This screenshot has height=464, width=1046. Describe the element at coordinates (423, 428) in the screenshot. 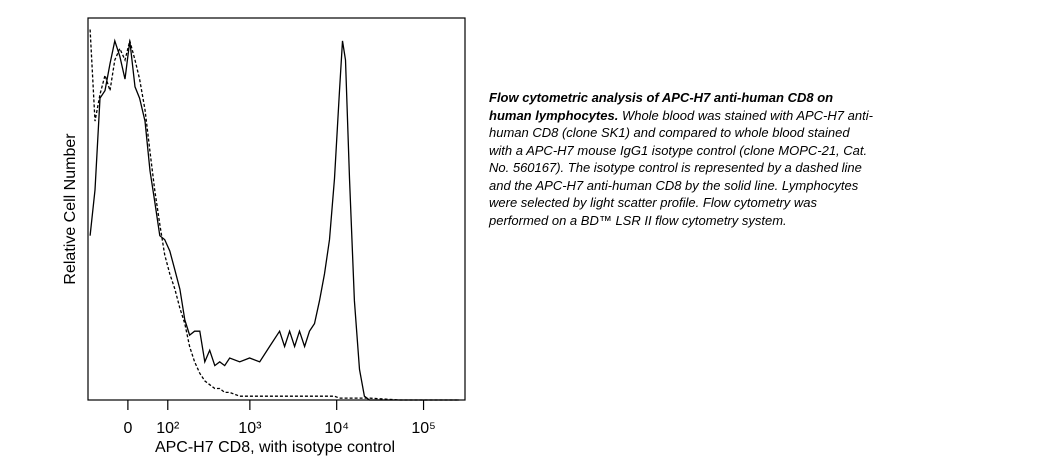

I see `x-tick-label: 10⁵` at that location.